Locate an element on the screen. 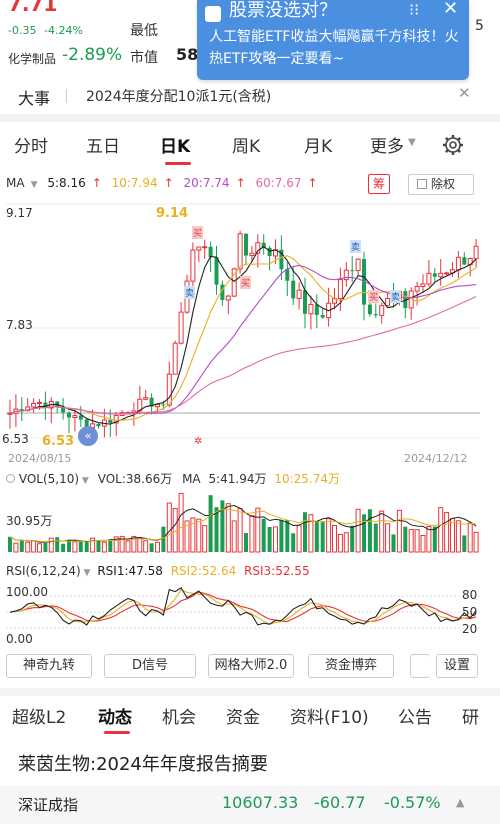 This screenshot has width=500, height=828. adjust-button: 除权 is located at coordinates (441, 184).